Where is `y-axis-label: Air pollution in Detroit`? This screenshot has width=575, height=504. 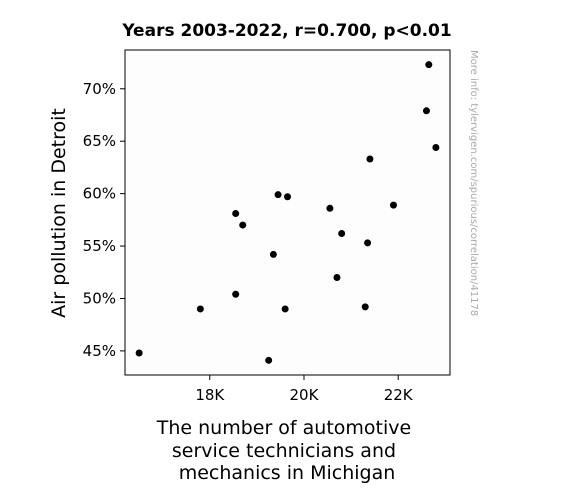
y-axis-label: Air pollution in Detroit is located at coordinates (59, 213).